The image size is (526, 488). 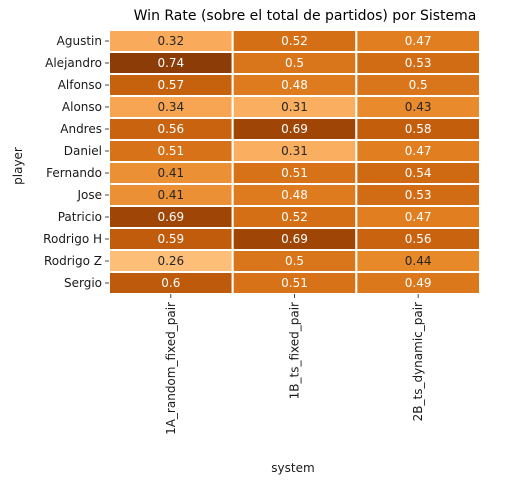 What do you see at coordinates (170, 85) in the screenshot?
I see `cell-value-label: 0.57` at bounding box center [170, 85].